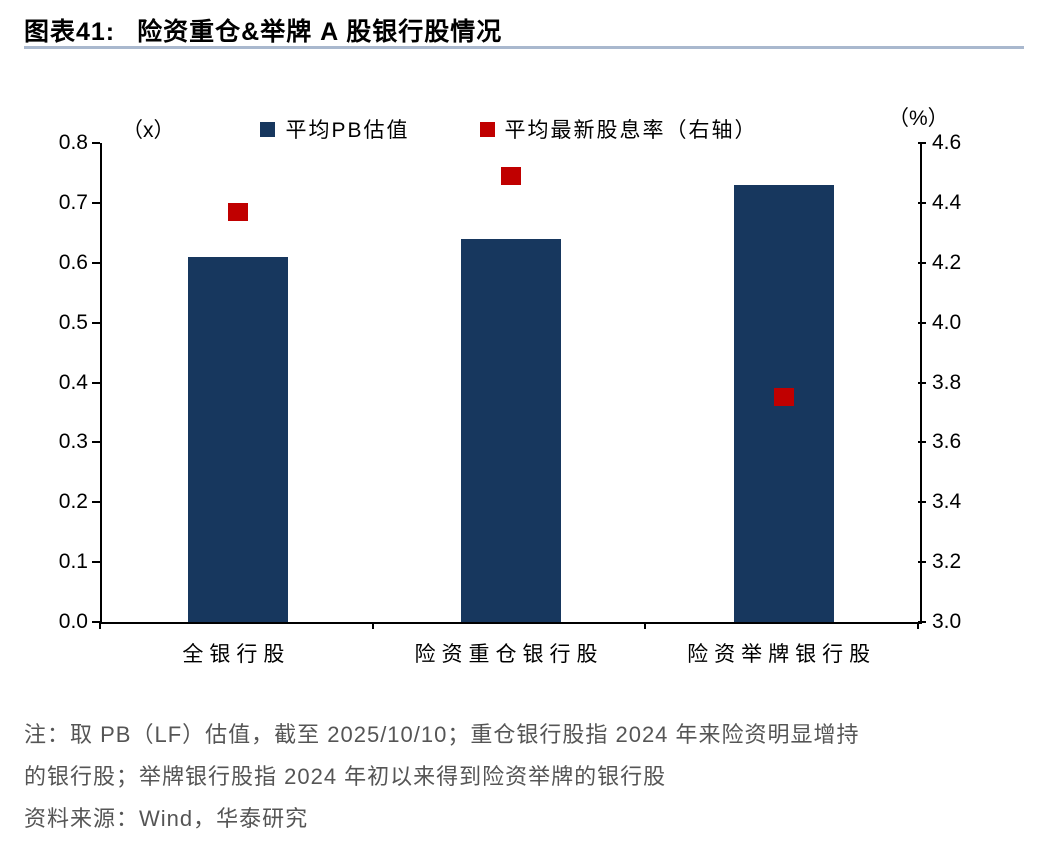 This screenshot has height=844, width=1048. I want to click on legend-item-pb: 平均PB估值, so click(334, 129).